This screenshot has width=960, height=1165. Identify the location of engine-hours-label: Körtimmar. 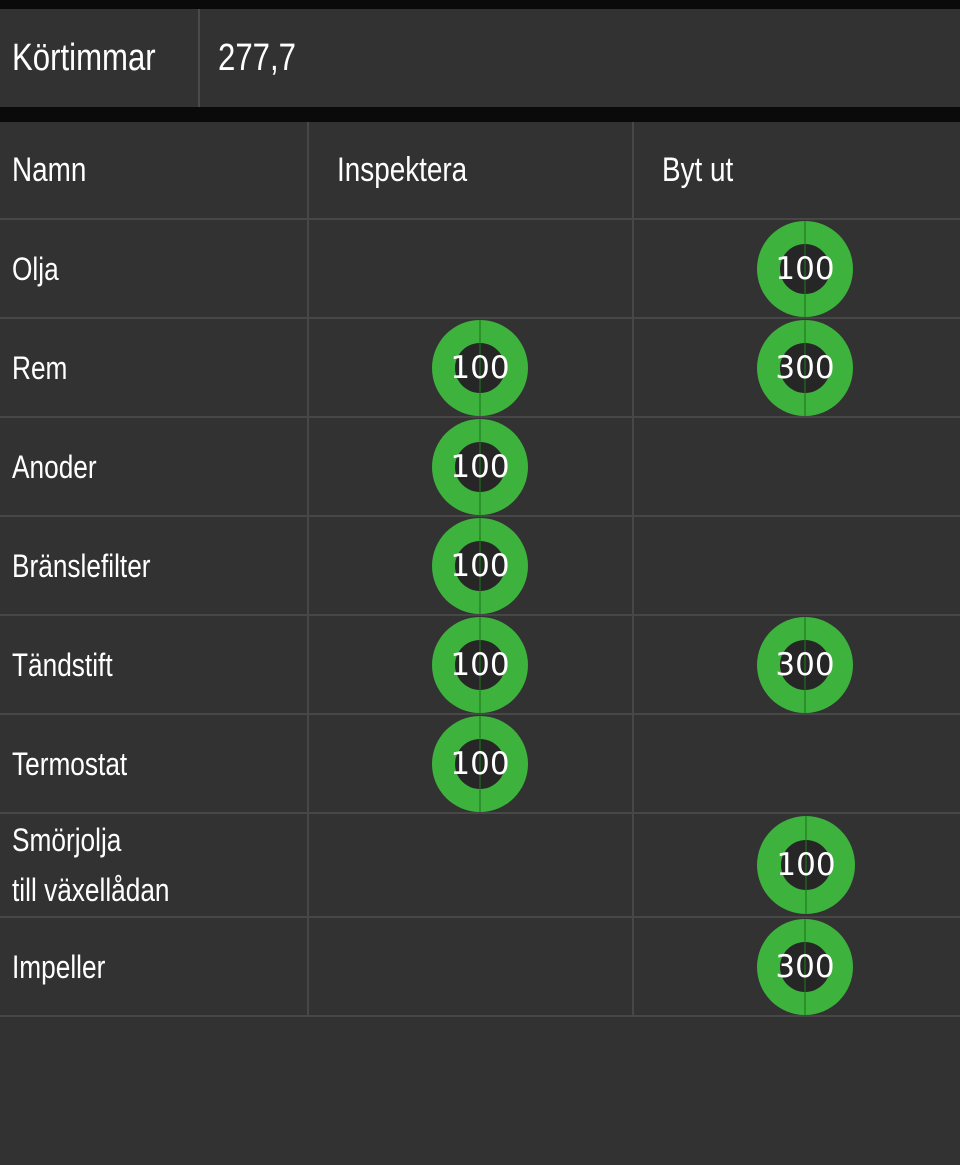
(100, 58).